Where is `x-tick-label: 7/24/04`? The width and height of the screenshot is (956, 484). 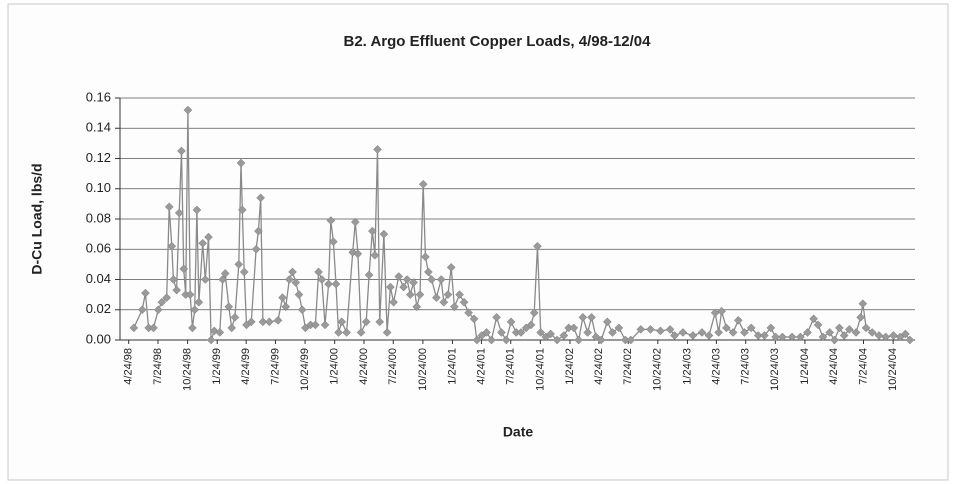 x-tick-label: 7/24/04 is located at coordinates (863, 366).